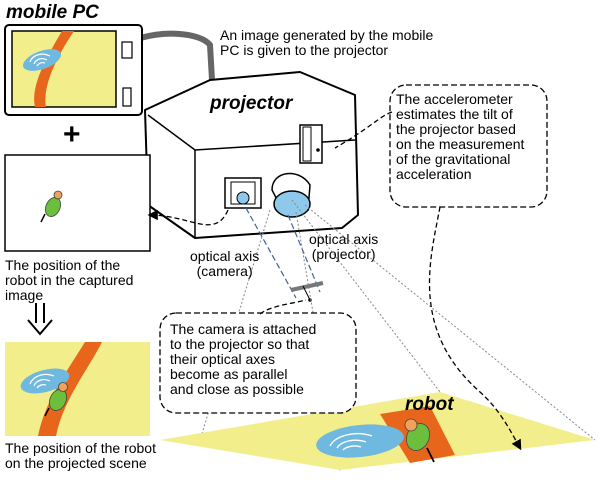  I want to click on optical-axis-projector-label: optical axis (projector), so click(344, 246).